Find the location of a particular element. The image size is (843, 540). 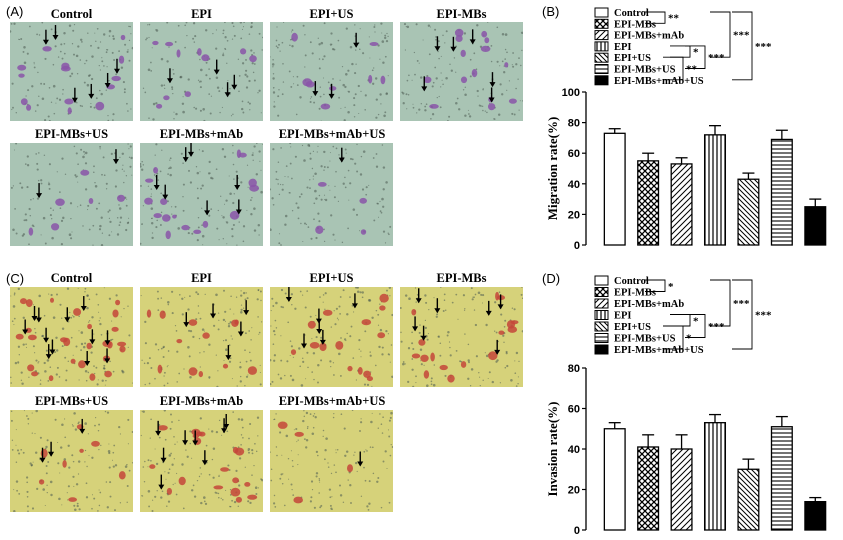

micrograph-c-control is located at coordinates (71, 337).